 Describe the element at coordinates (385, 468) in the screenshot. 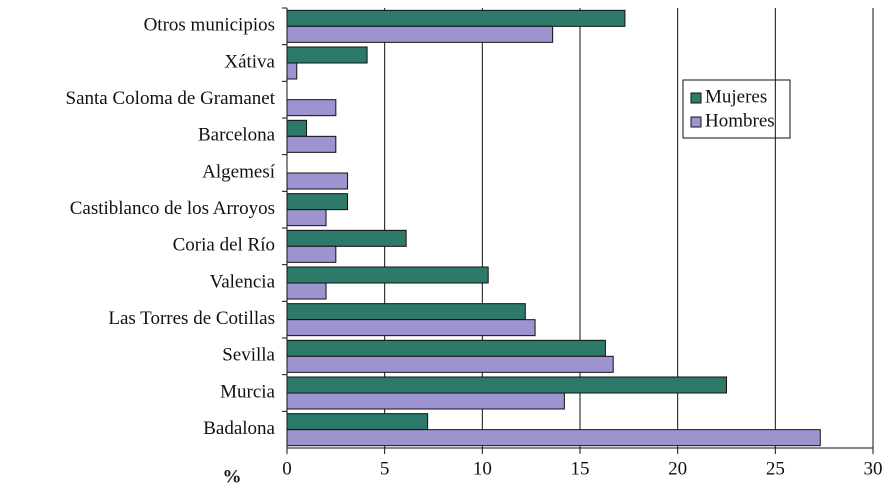

I see `x-tick-label: 5` at that location.